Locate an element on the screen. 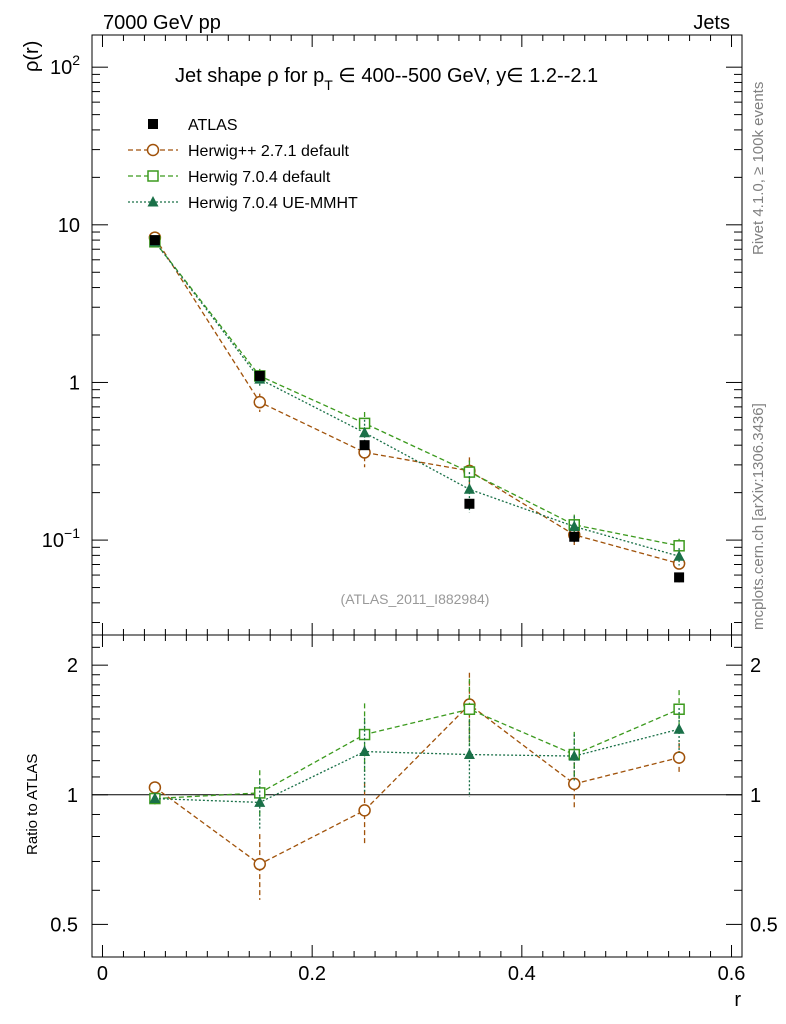 The width and height of the screenshot is (786, 1024). x-tick-label: 0.6 is located at coordinates (732, 974).